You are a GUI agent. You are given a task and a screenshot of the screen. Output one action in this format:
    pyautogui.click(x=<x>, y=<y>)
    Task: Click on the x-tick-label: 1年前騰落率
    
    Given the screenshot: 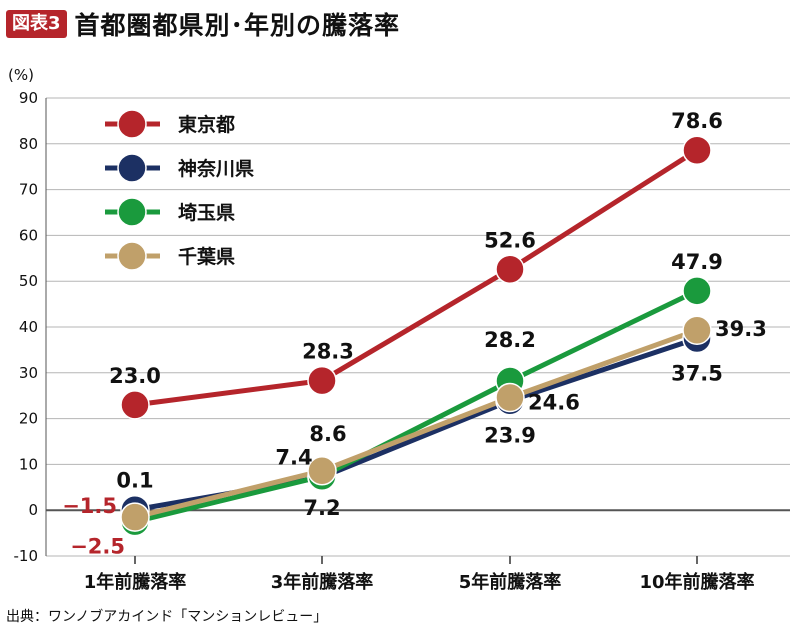 What is the action you would take?
    pyautogui.click(x=135, y=582)
    